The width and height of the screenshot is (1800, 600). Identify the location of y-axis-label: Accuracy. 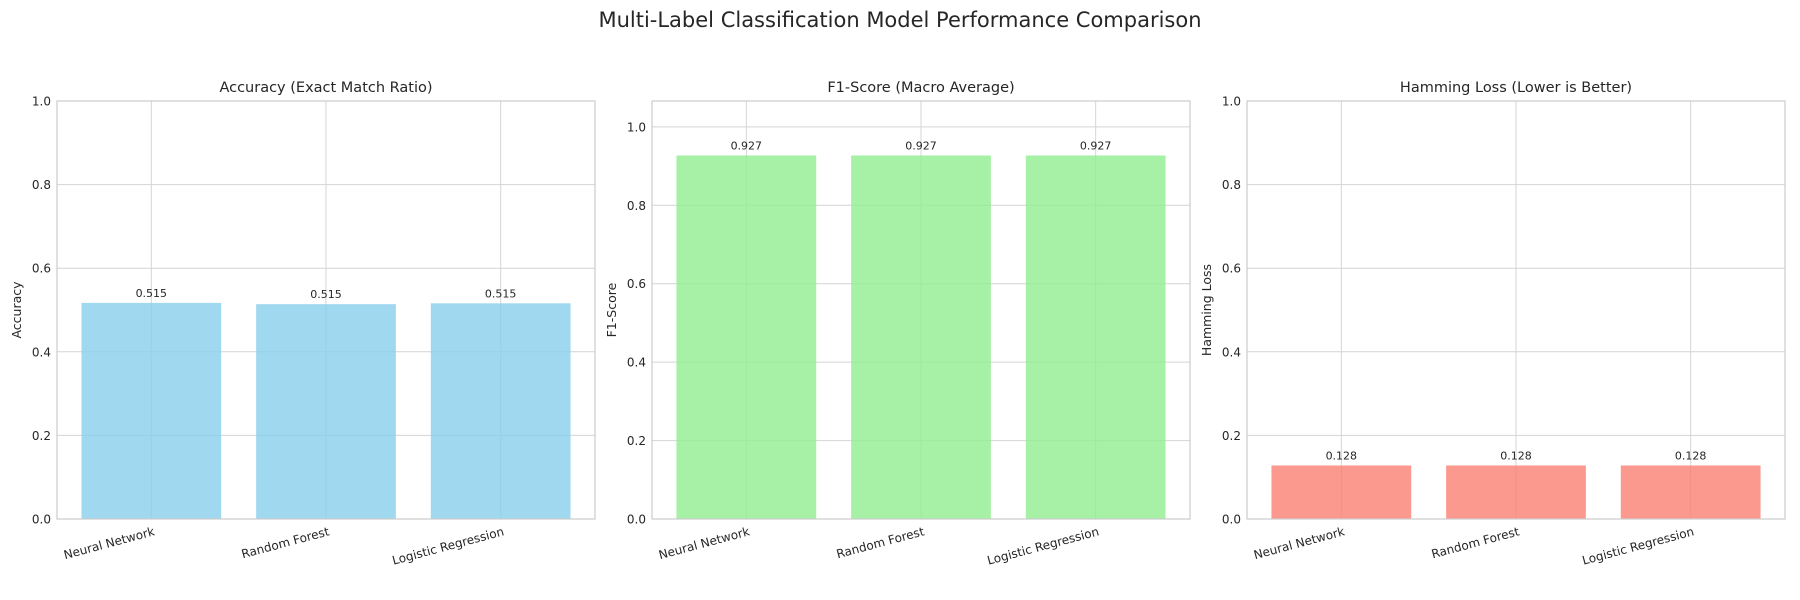
(16, 310).